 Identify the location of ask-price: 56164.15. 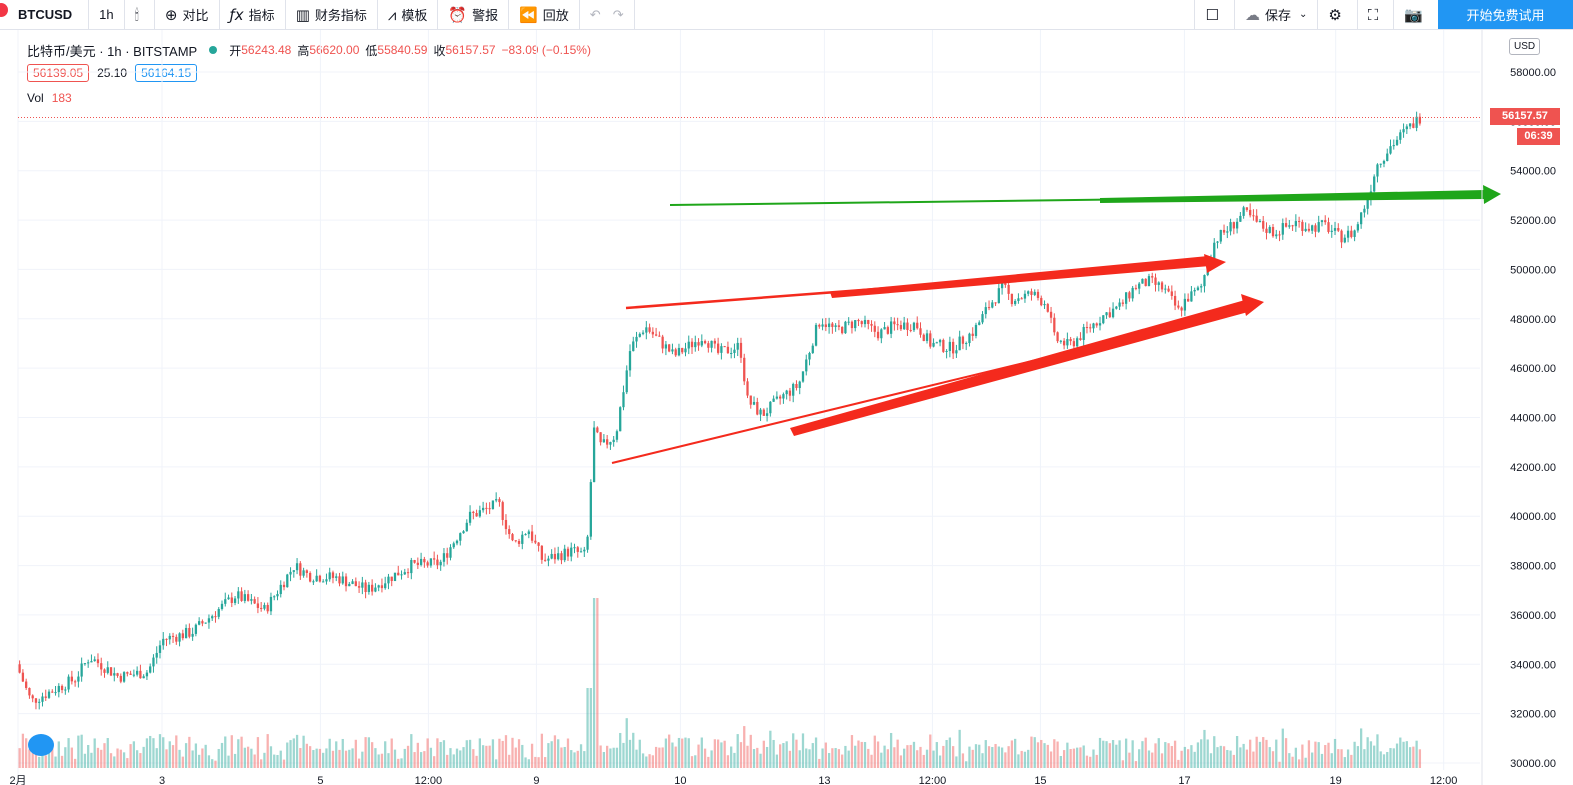
(166, 73).